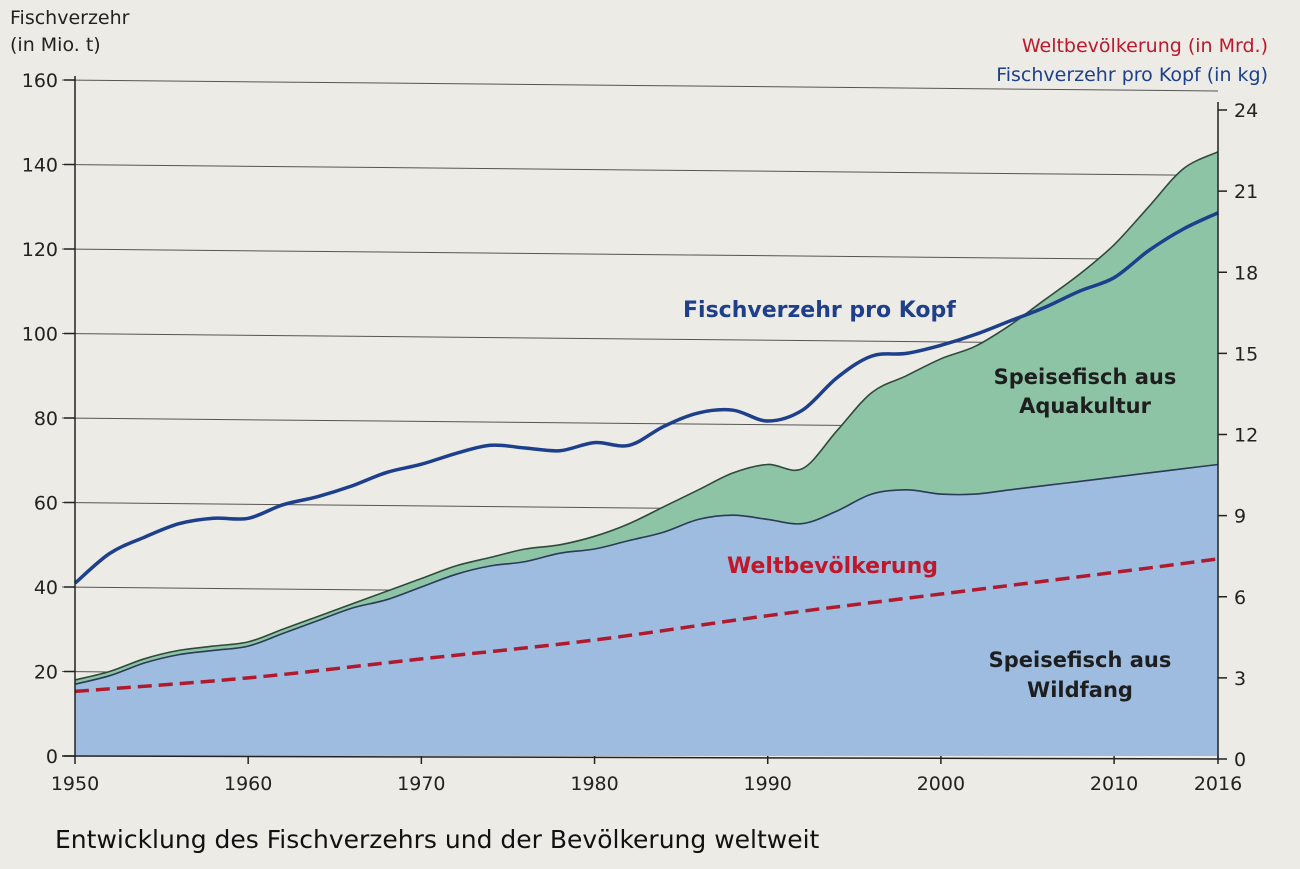 This screenshot has width=1300, height=869. I want to click on x-tick-label: 2000, so click(941, 784).